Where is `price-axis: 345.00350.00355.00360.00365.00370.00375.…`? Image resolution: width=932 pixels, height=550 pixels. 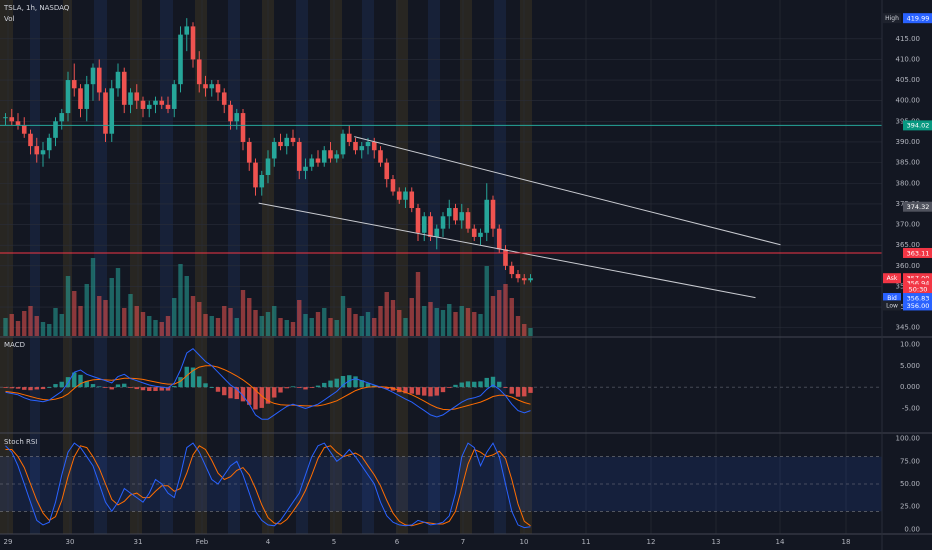 price-axis: 345.00350.00355.00360.00365.00370.00375.… is located at coordinates (908, 284).